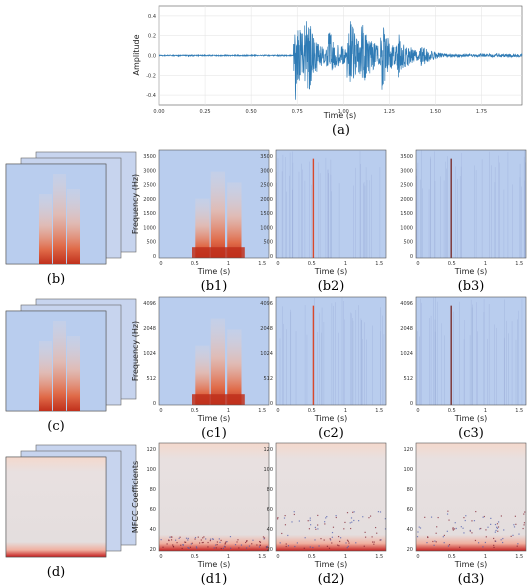  I want to click on panel-y-tick: 40, so click(153, 530).